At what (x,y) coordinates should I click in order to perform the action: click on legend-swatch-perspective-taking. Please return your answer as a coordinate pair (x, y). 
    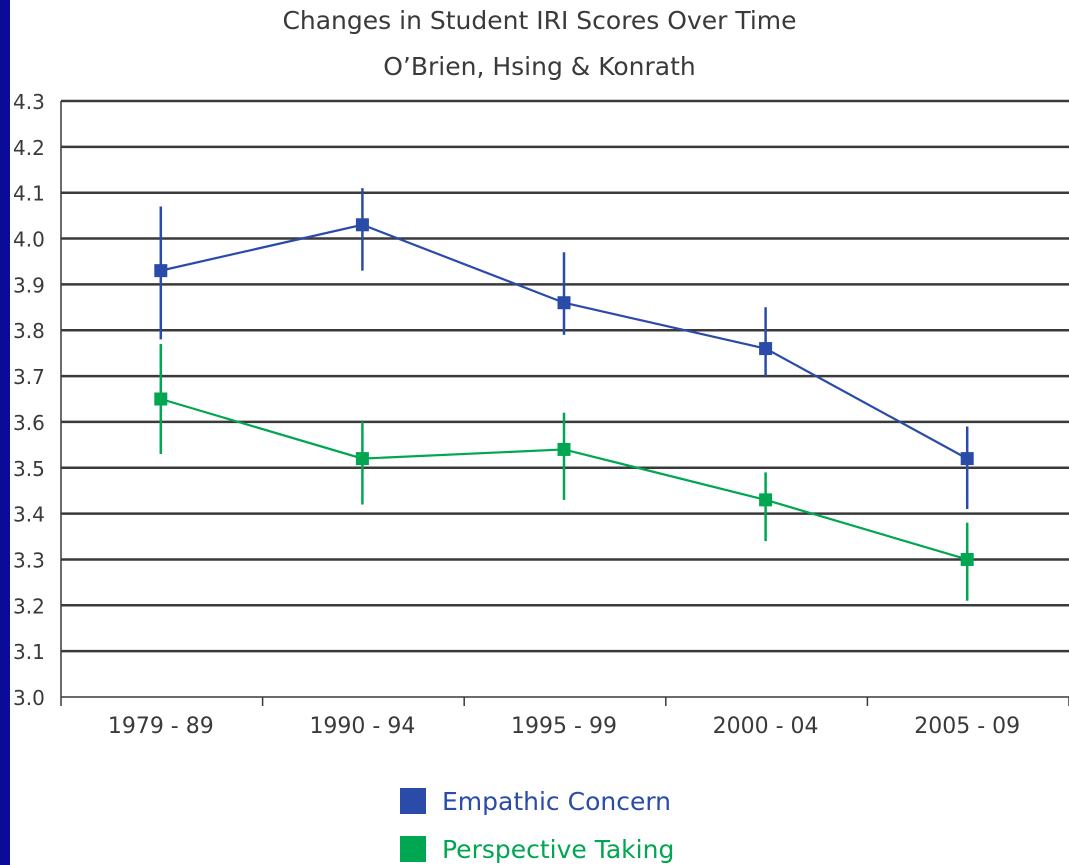
    Looking at the image, I should click on (413, 849).